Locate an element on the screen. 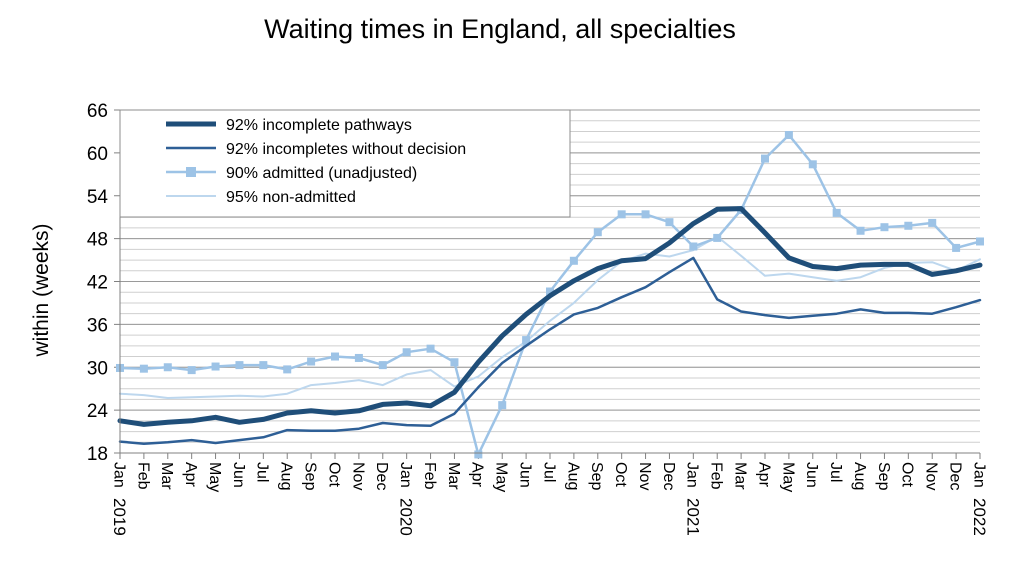  legend-label: 92% incompletes without decision is located at coordinates (346, 149).